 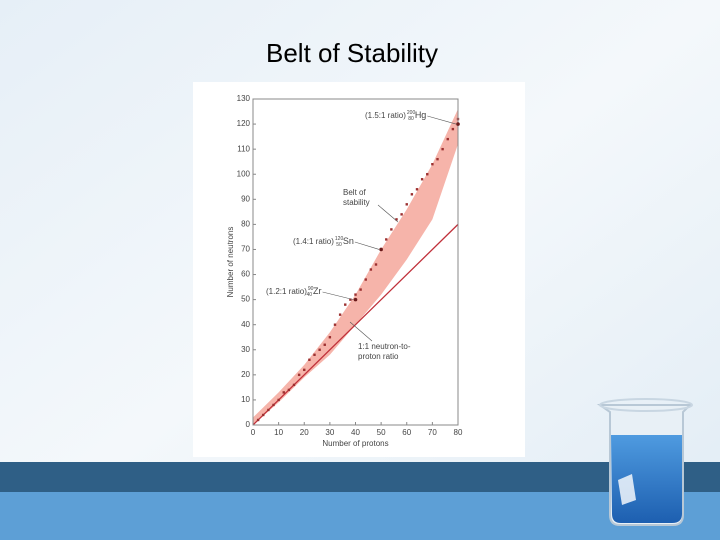 I want to click on isotope-mass: 200, so click(x=411, y=113).